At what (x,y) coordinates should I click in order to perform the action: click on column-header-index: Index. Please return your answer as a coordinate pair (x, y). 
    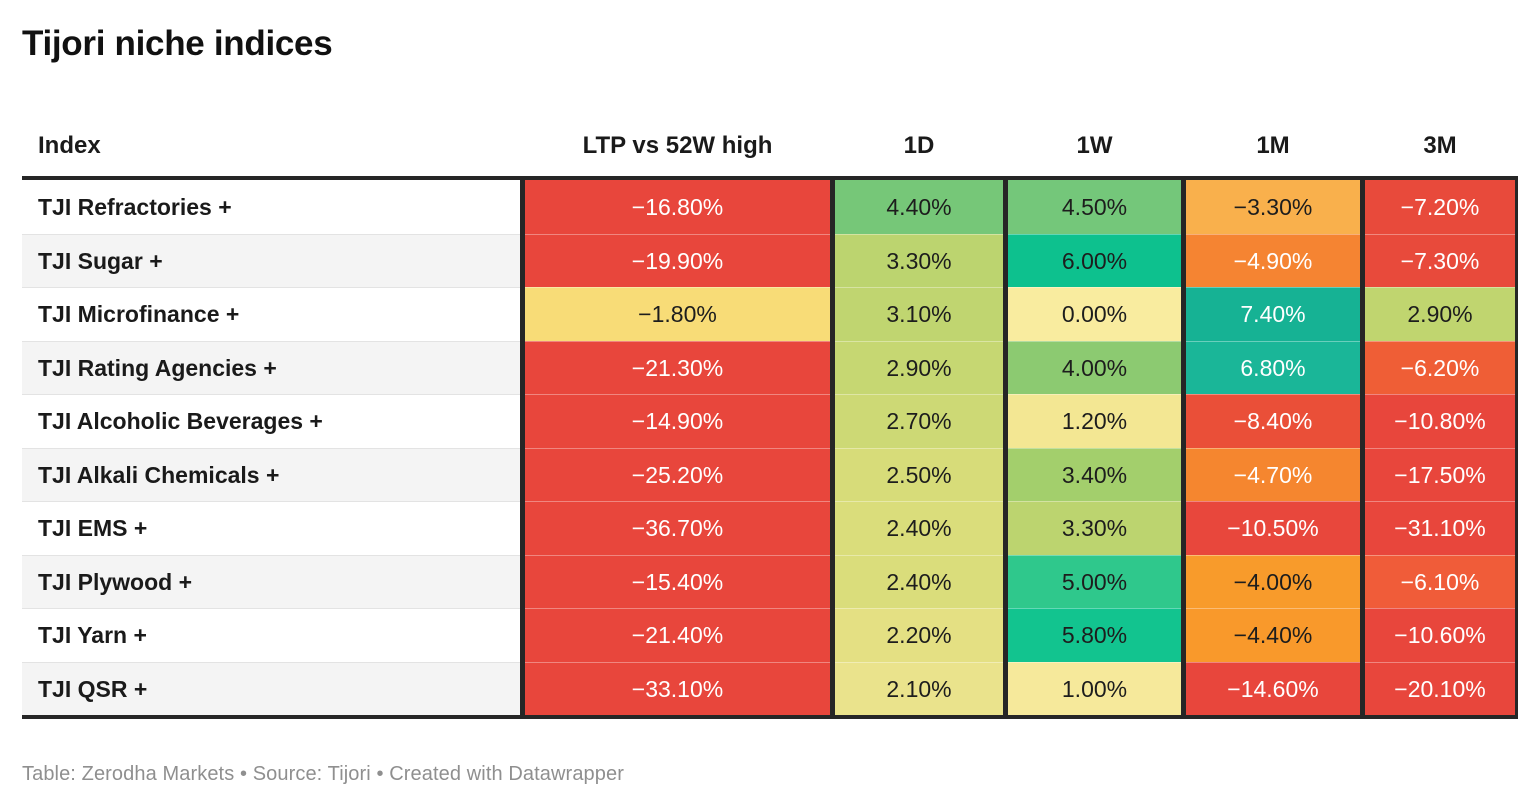
    Looking at the image, I should click on (69, 146).